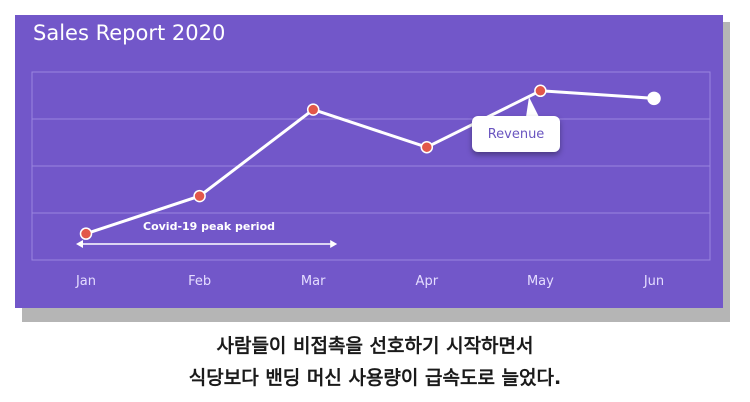  I want to click on period-arrow-left-head, so click(79, 244).